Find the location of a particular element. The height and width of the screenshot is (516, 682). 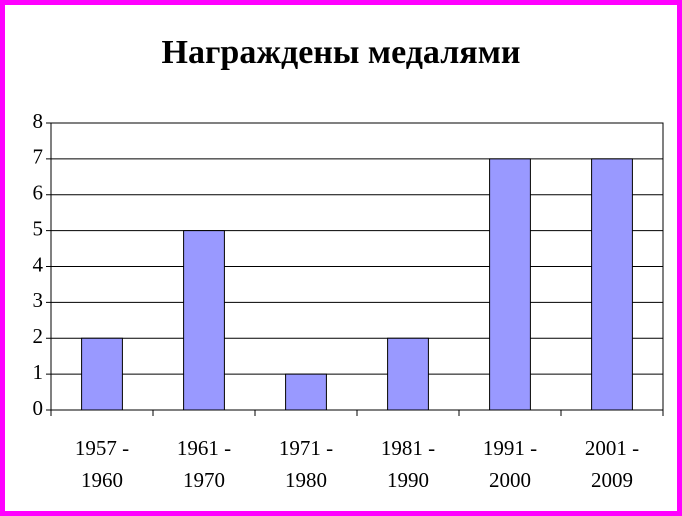

y-tick-label: 3 is located at coordinates (38, 300).